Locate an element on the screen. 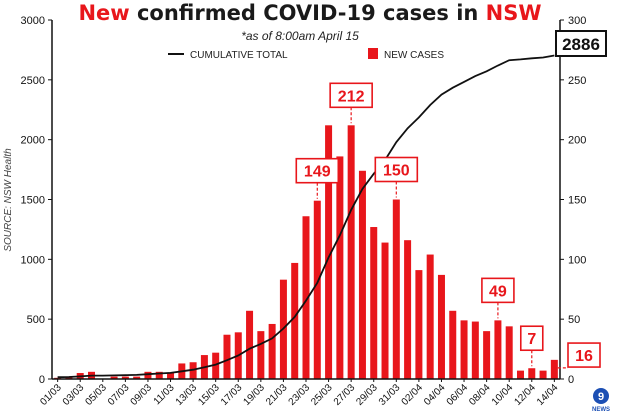 The width and height of the screenshot is (620, 413). x-tick-label: 29/03 is located at coordinates (367, 395).